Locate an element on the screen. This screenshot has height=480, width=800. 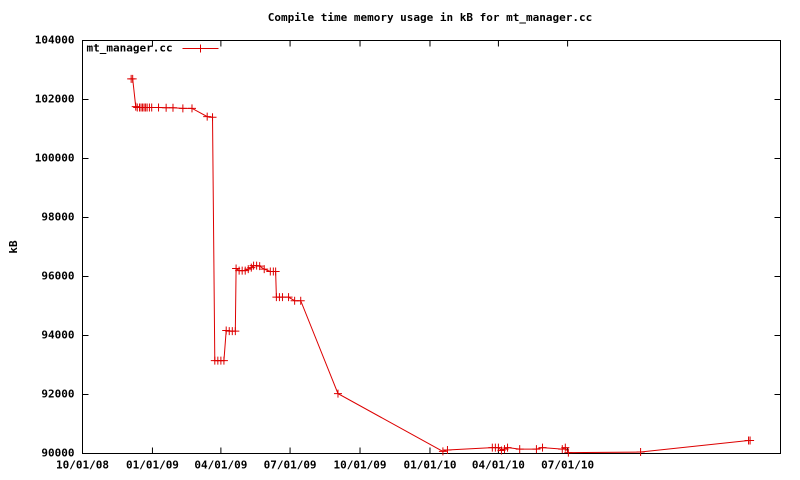
legend-label: mt_manager.cc is located at coordinates (130, 48).